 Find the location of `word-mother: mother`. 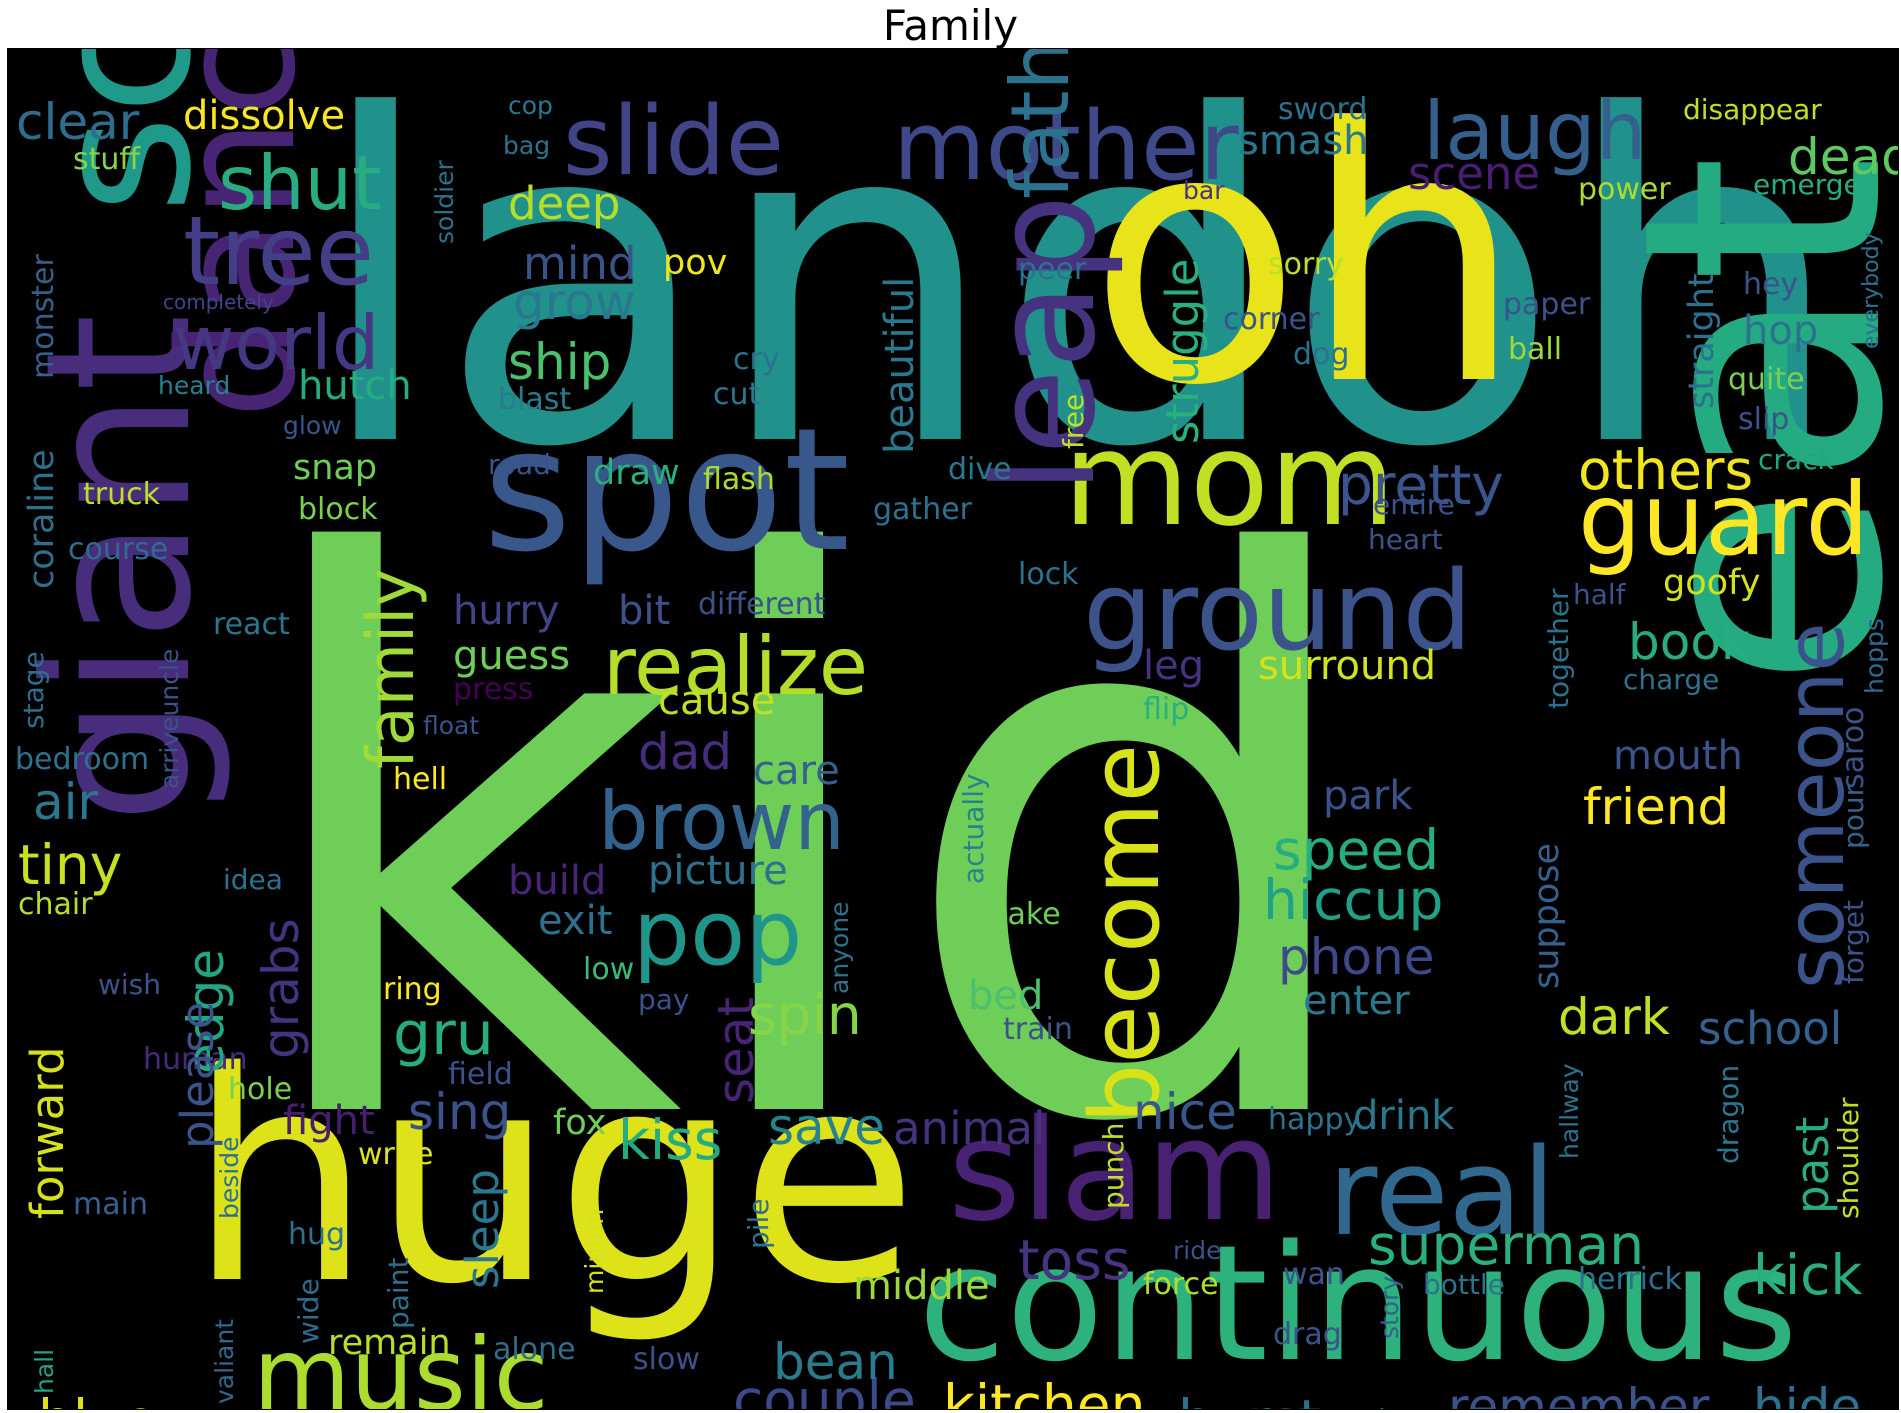

word-mother: mother is located at coordinates (1066, 147).